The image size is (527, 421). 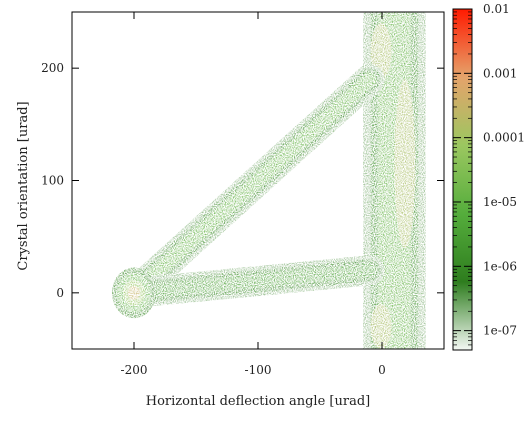 What do you see at coordinates (134, 370) in the screenshot?
I see `x-tick-label: -200` at bounding box center [134, 370].